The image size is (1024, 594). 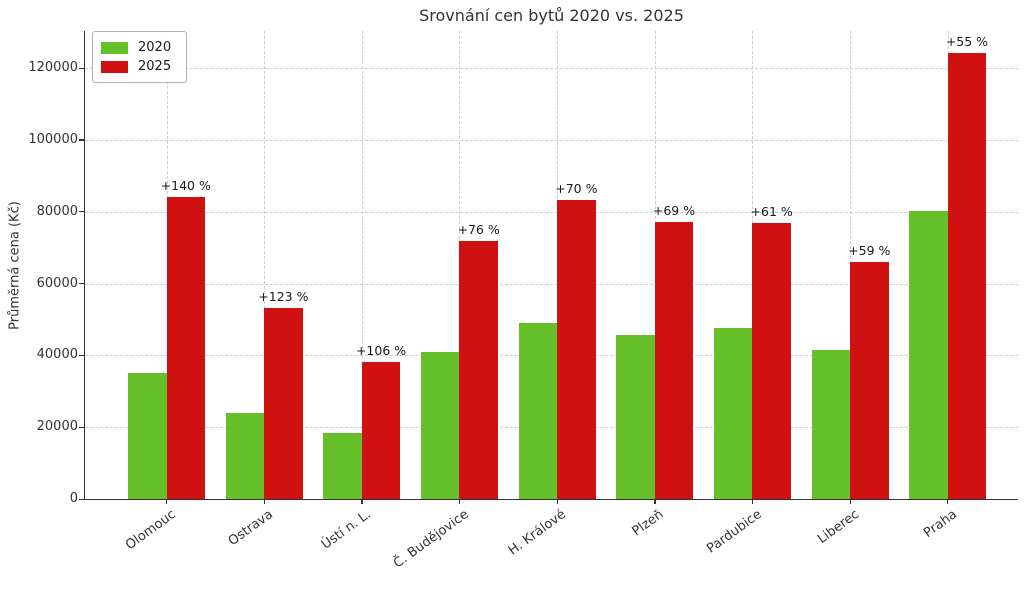 I want to click on x-tick-label: Praha, so click(x=940, y=524).